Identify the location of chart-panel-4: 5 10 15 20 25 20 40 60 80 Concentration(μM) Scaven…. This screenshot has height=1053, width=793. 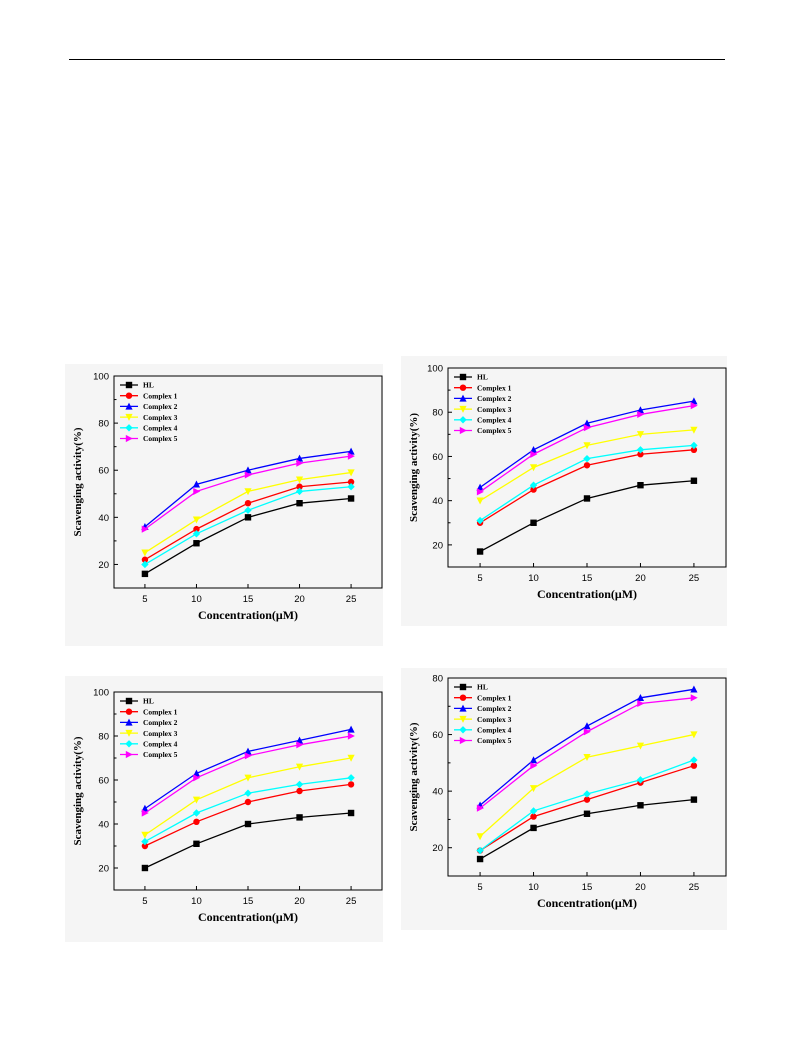
(564, 799).